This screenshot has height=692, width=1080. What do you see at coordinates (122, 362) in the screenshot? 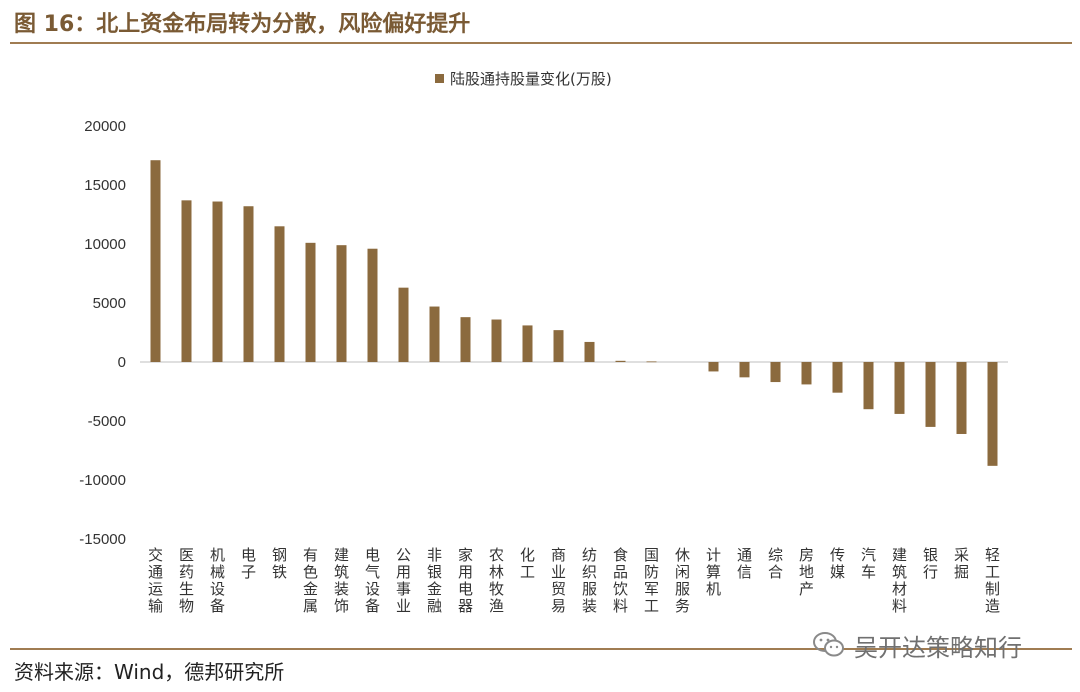
I see `y-tick-label: 0` at bounding box center [122, 362].